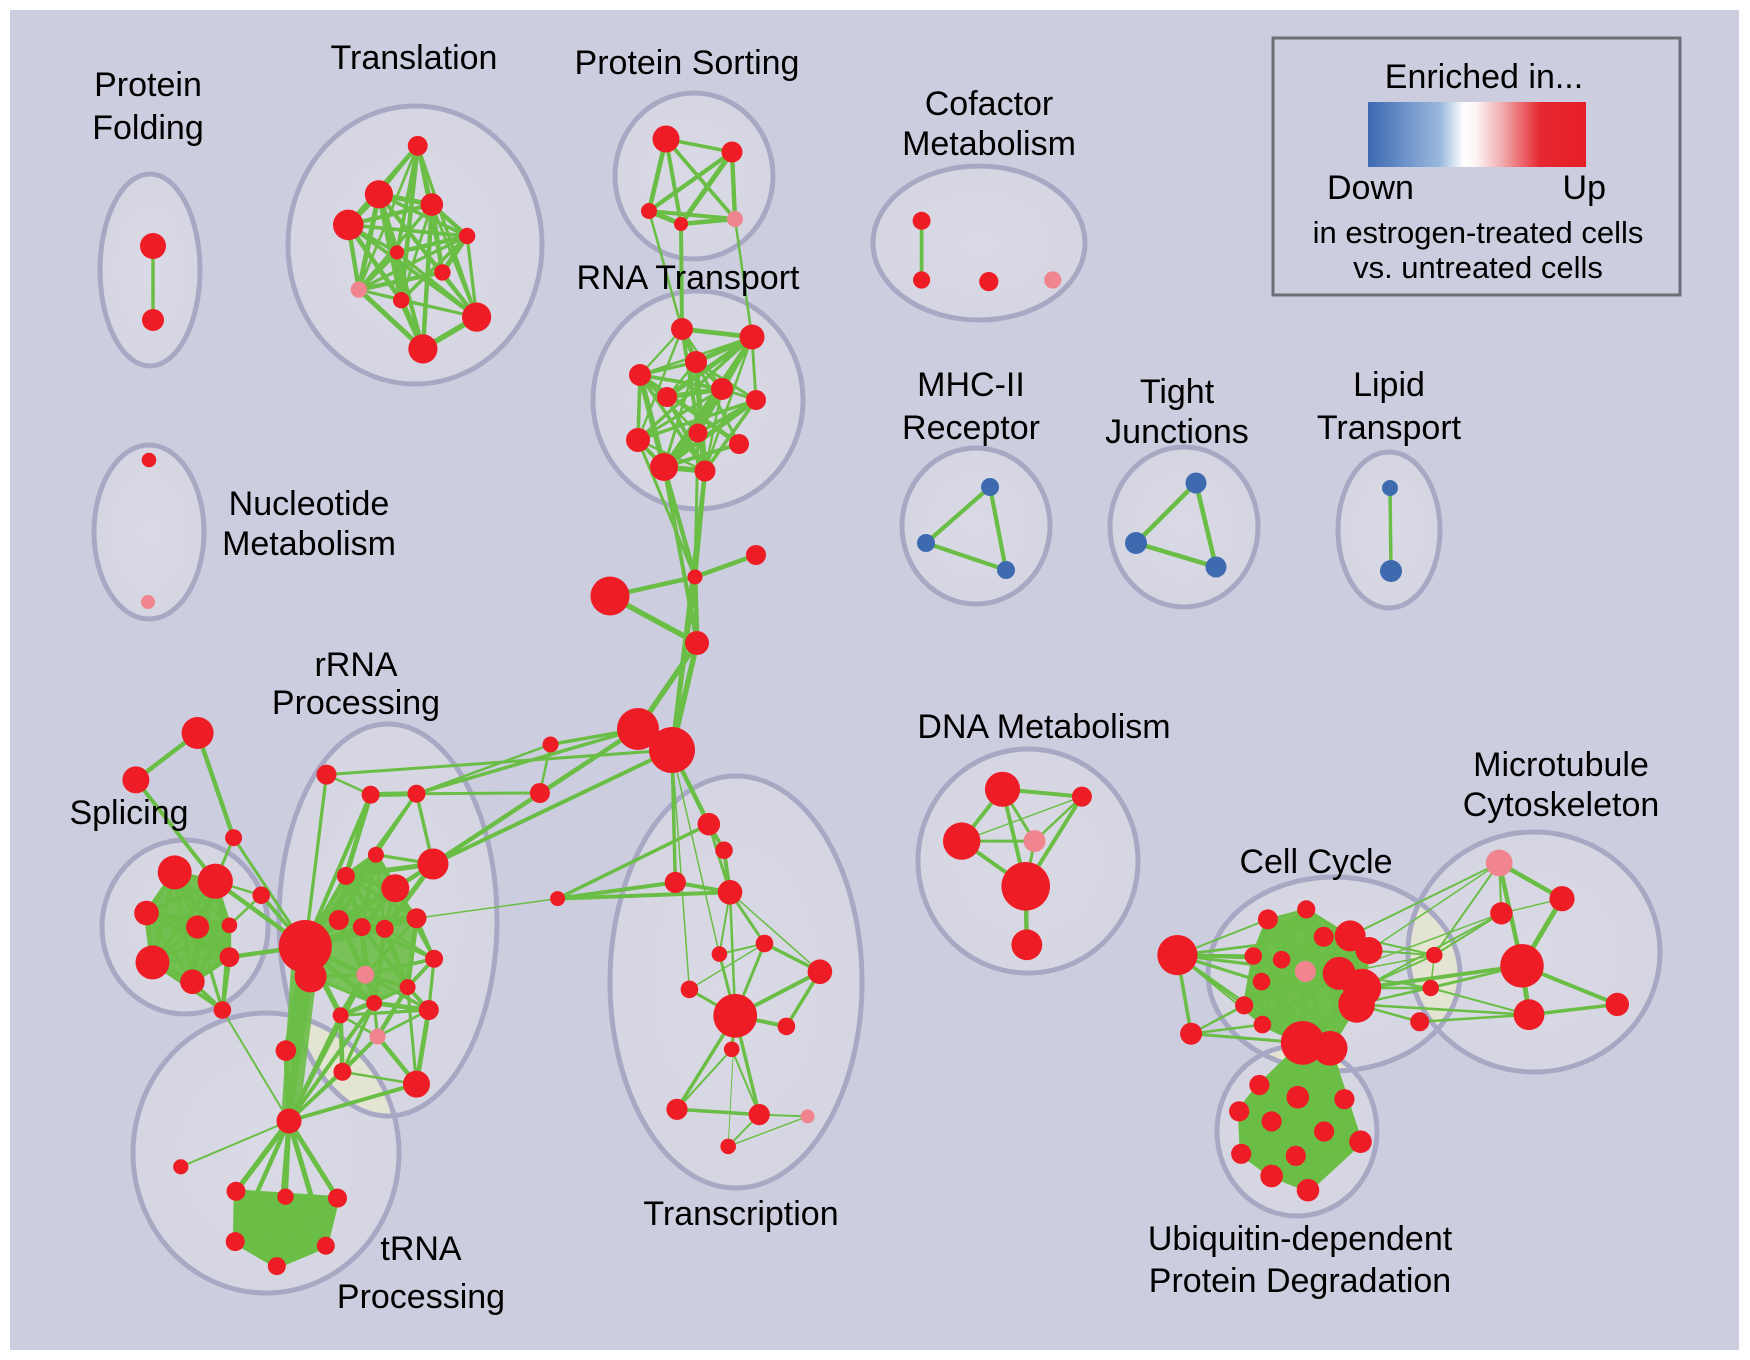 Image resolution: width=1750 pixels, height=1360 pixels. What do you see at coordinates (355, 665) in the screenshot?
I see `svg-text: rRNA` at bounding box center [355, 665].